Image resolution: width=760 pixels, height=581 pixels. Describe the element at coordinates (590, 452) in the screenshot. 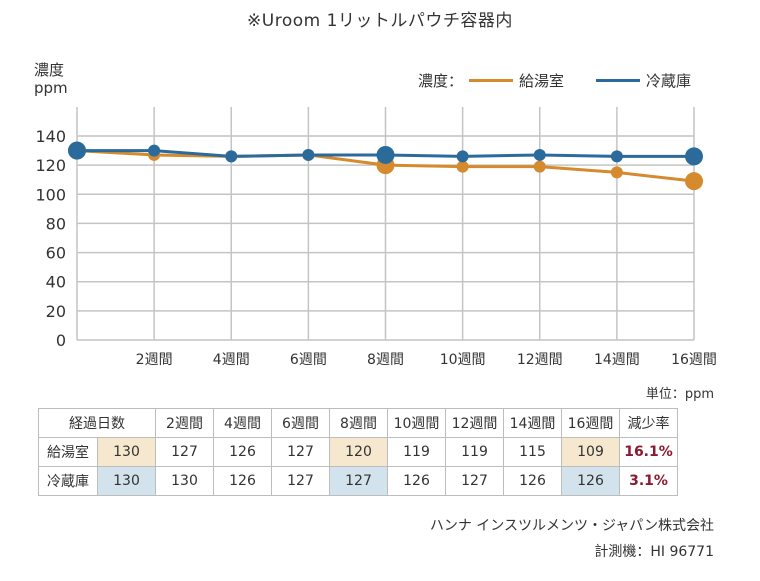

I see `table-cell: 109` at that location.